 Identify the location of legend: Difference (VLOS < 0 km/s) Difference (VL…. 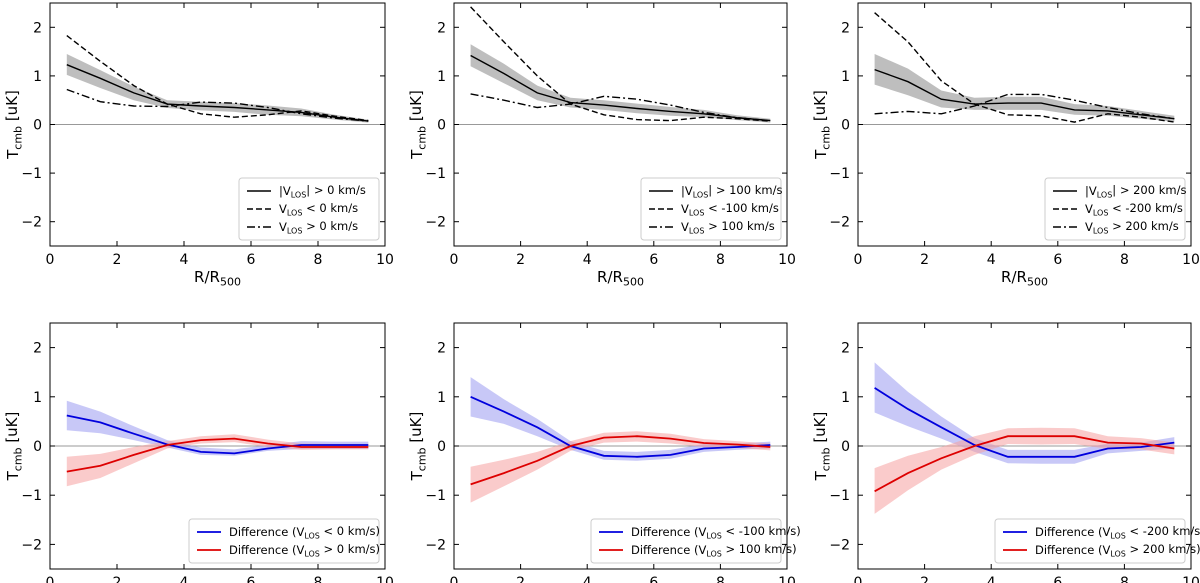
(284, 541).